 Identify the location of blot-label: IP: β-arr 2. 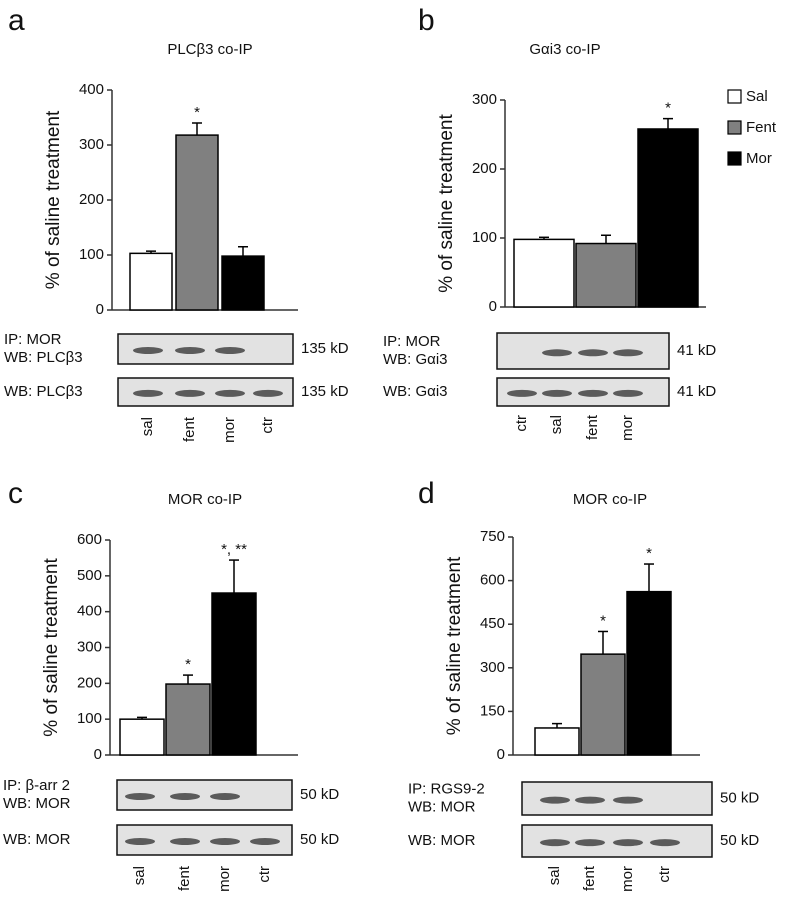
(36, 785).